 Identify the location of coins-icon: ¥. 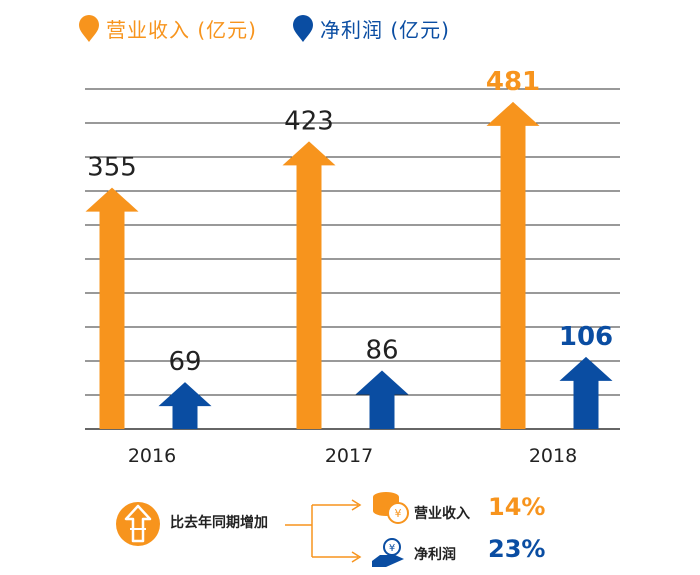
(391, 508).